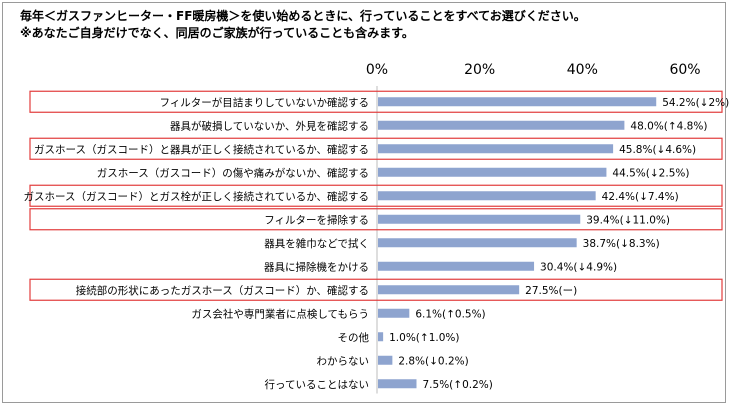  I want to click on data-label: 7.5%(↑0.2%), so click(458, 385).